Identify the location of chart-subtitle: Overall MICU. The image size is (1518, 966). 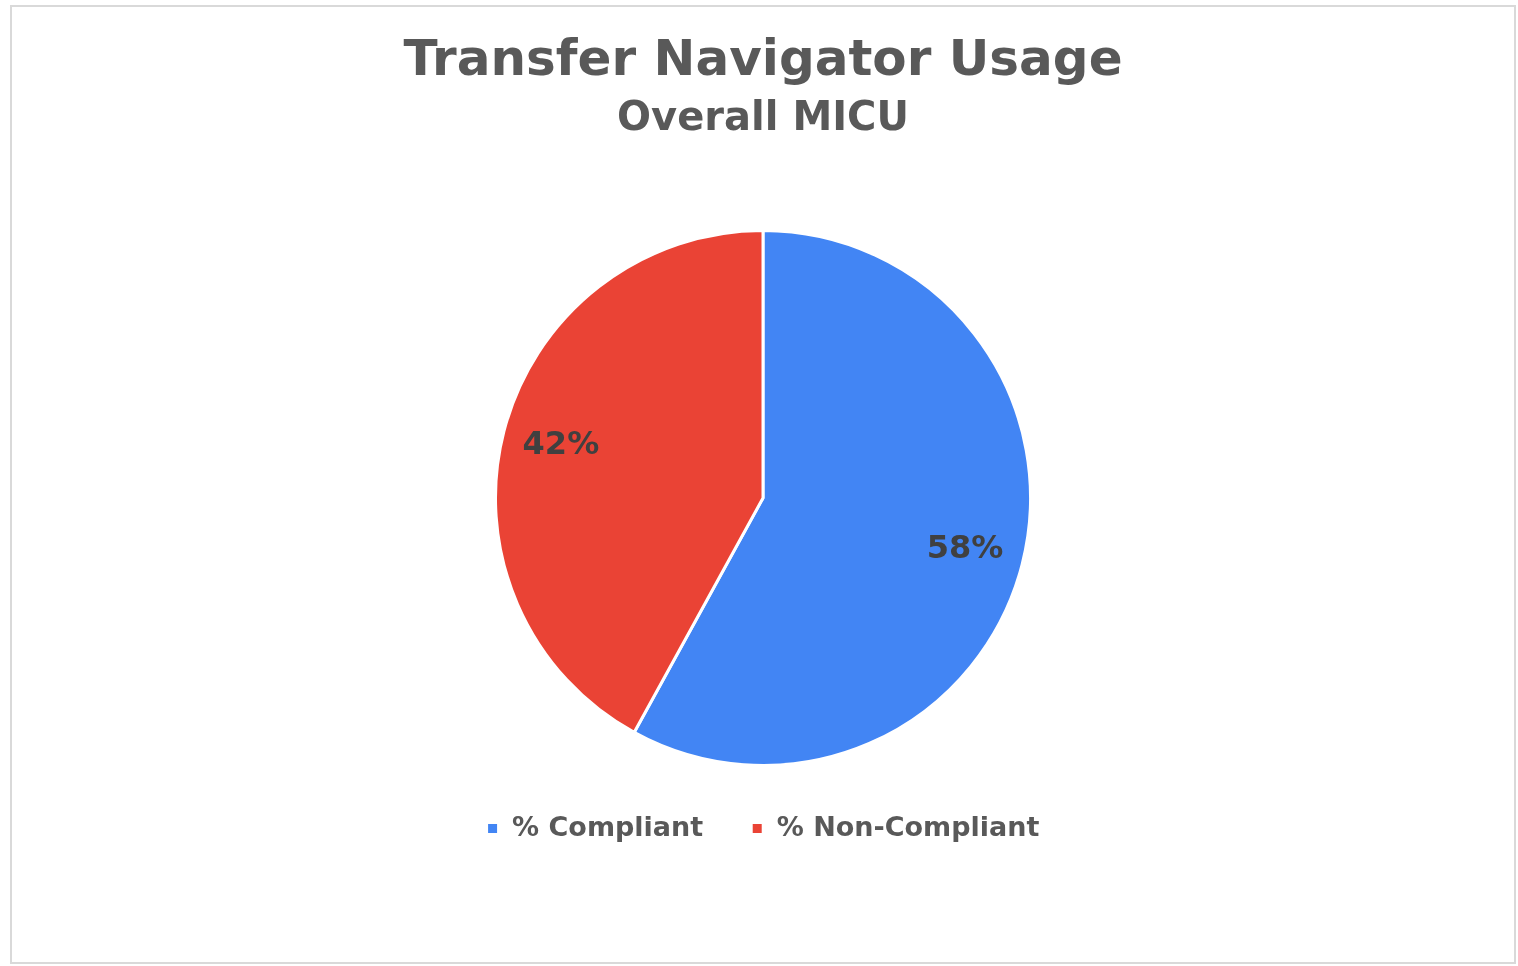
(763, 116).